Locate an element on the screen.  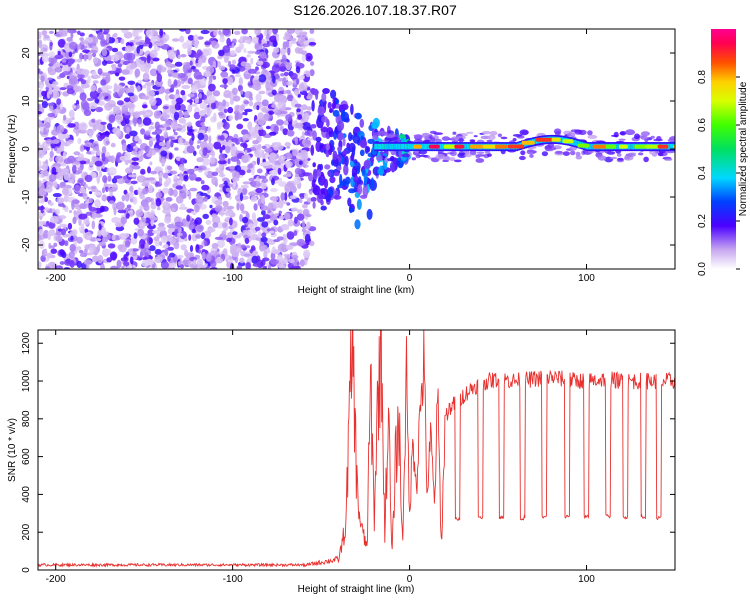
snr-ytick-label: 800 is located at coordinates (26, 418).